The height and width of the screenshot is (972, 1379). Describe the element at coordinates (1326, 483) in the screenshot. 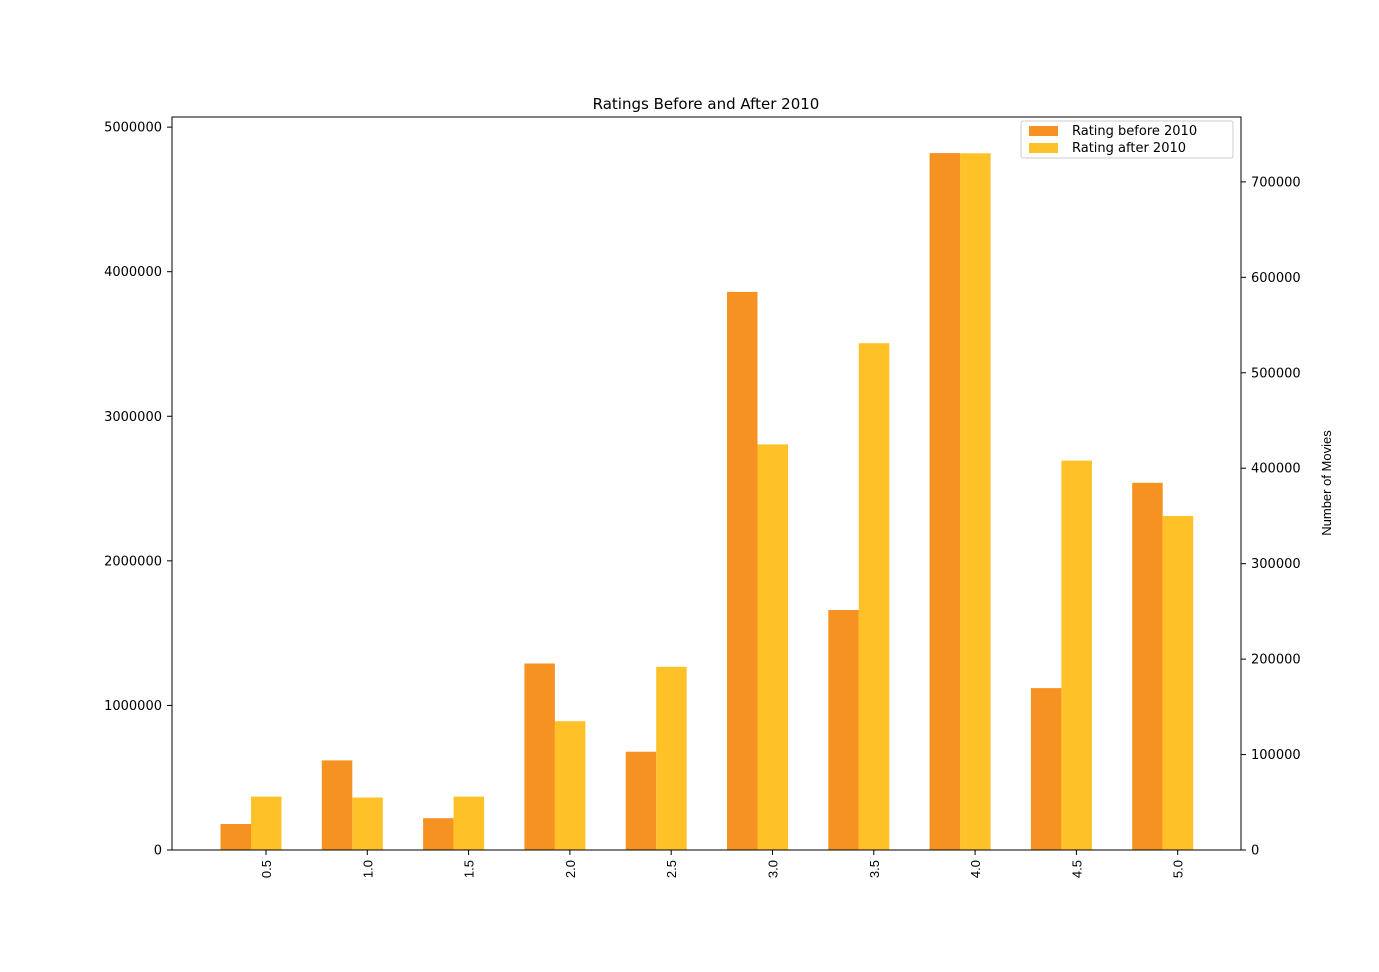

I see `right-y-axis-label: Number of Movies` at that location.